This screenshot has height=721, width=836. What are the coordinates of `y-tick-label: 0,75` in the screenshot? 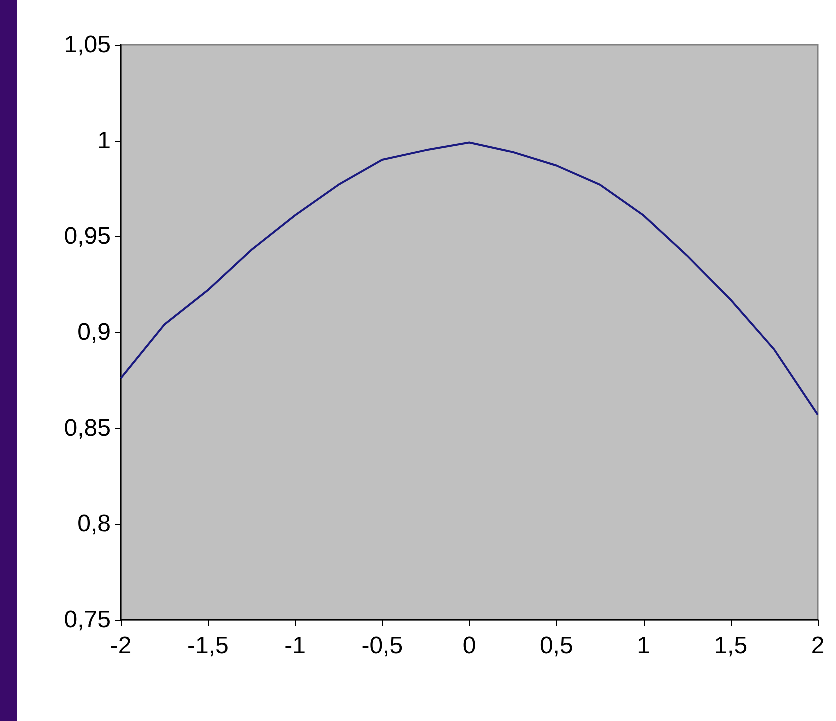 It's located at (87, 620).